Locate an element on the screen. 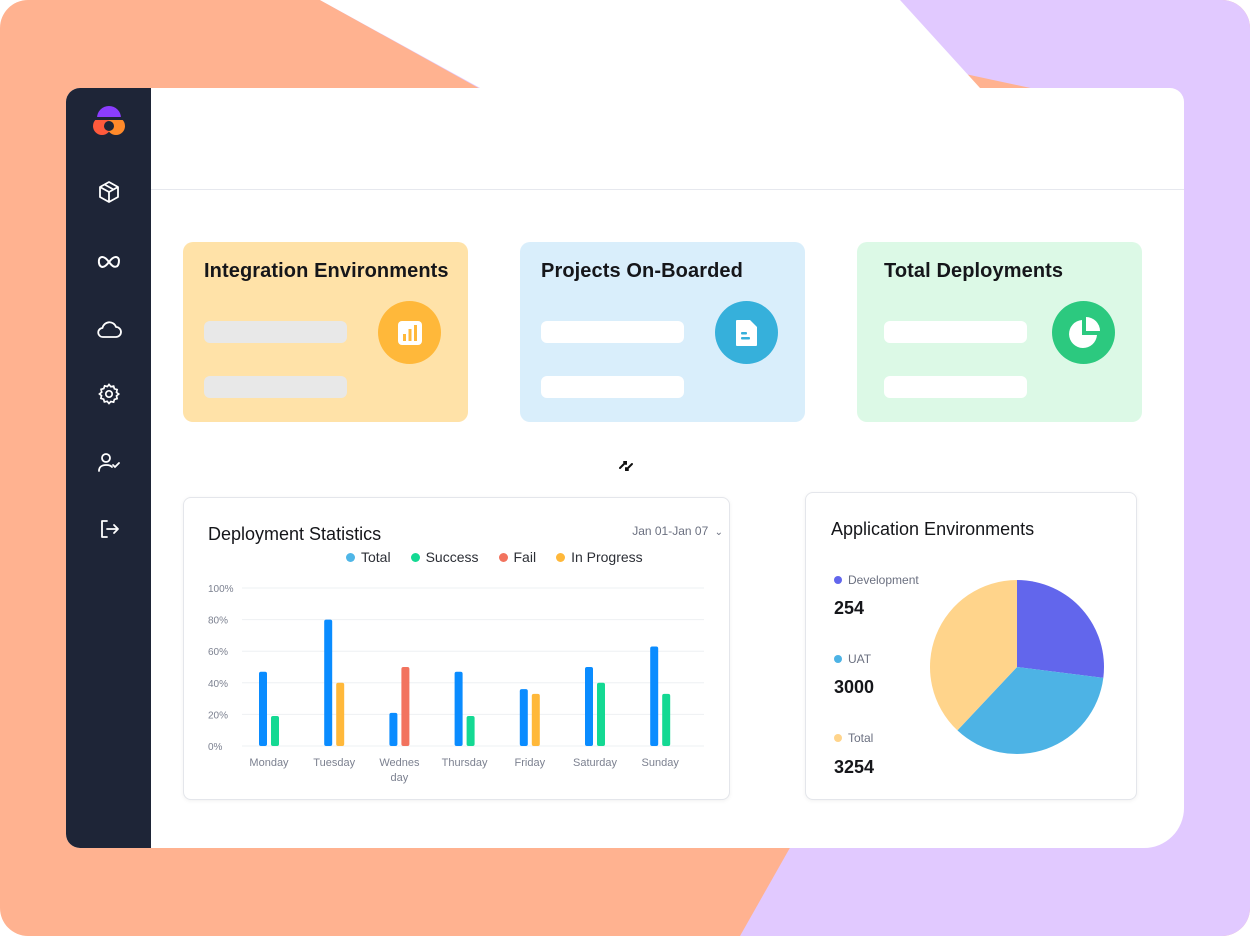  resize-cursor-icon is located at coordinates (626, 468).